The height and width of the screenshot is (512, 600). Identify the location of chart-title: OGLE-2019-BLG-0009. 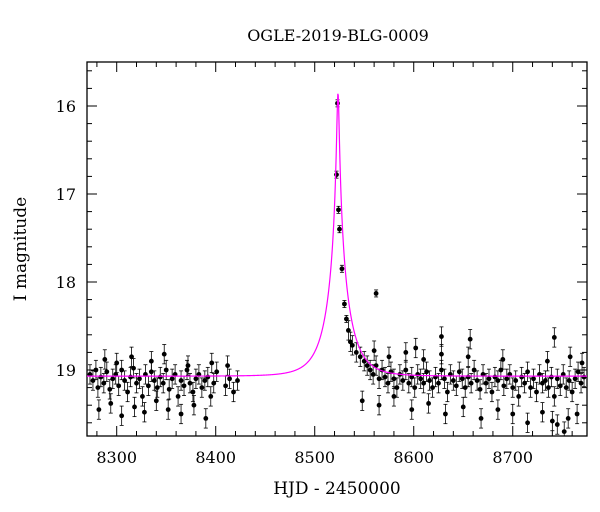
(338, 35).